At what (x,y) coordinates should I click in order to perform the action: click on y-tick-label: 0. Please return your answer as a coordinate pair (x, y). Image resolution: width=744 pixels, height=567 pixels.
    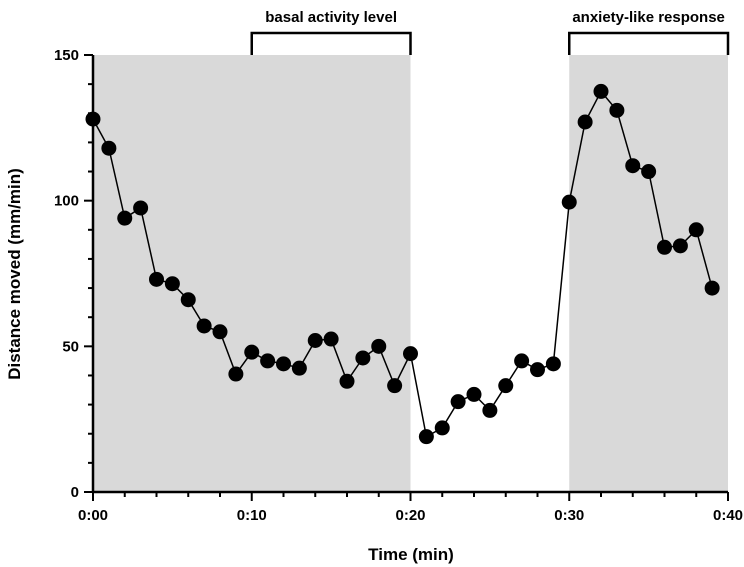
    Looking at the image, I should click on (75, 492).